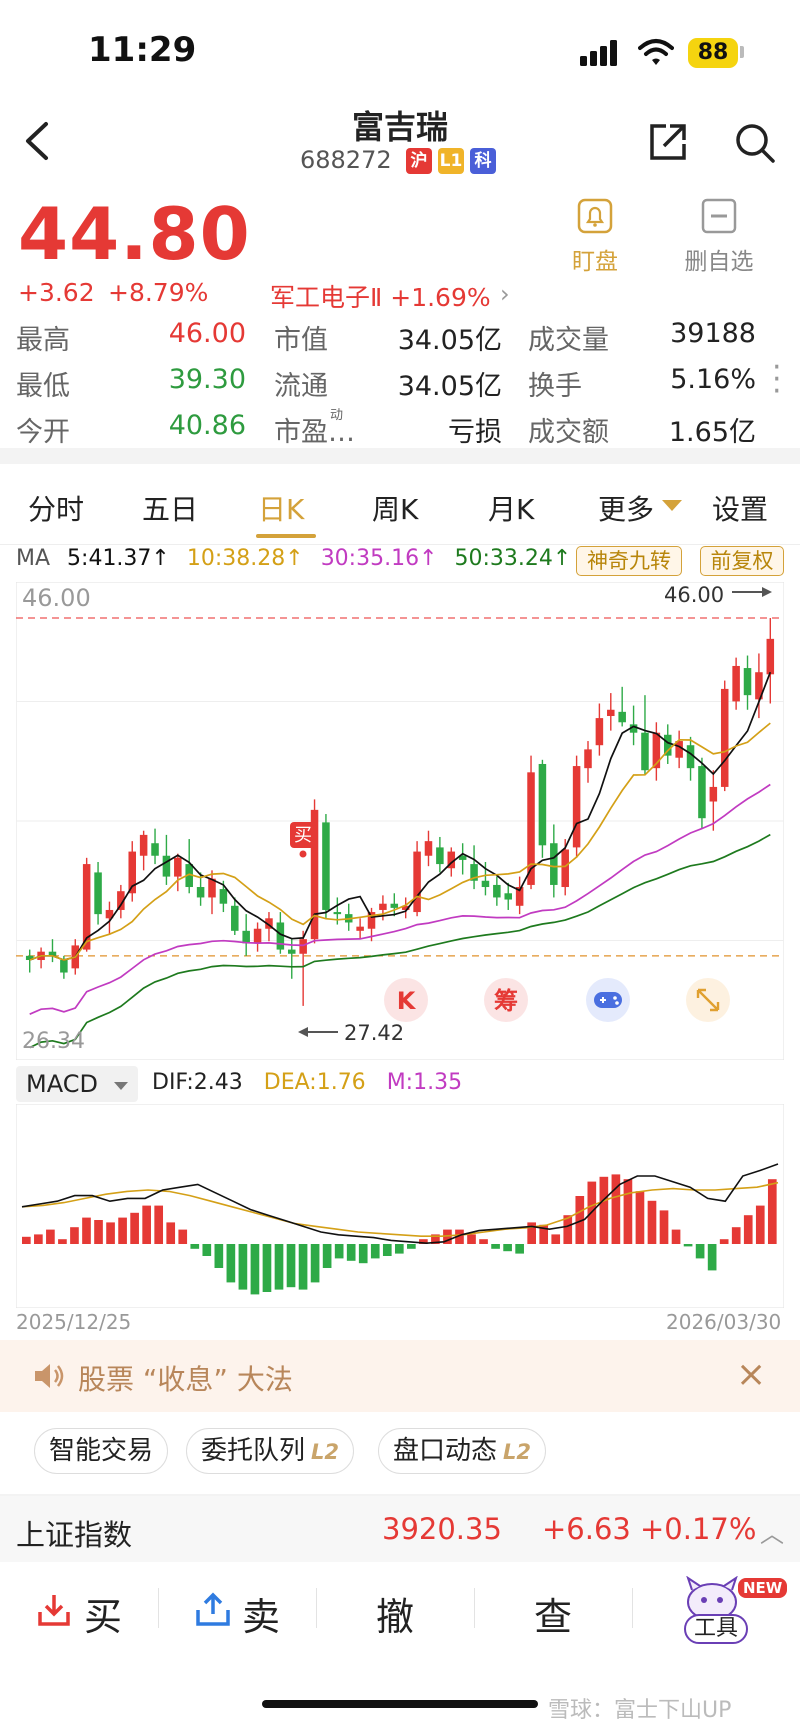 The width and height of the screenshot is (800, 1731). I want to click on macd-dea: DEA:1.76, so click(314, 1082).